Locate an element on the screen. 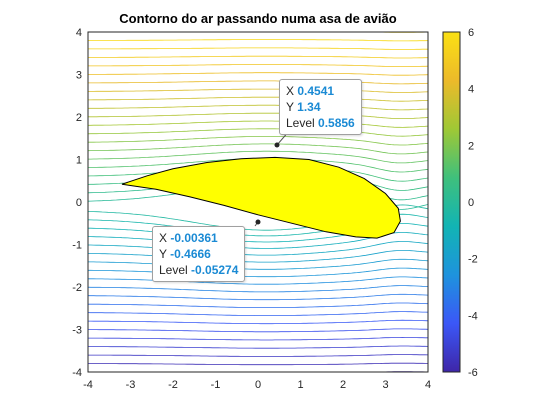 This screenshot has width=560, height=420. datatip-1-y-row: Y 1.34 is located at coordinates (320, 107).